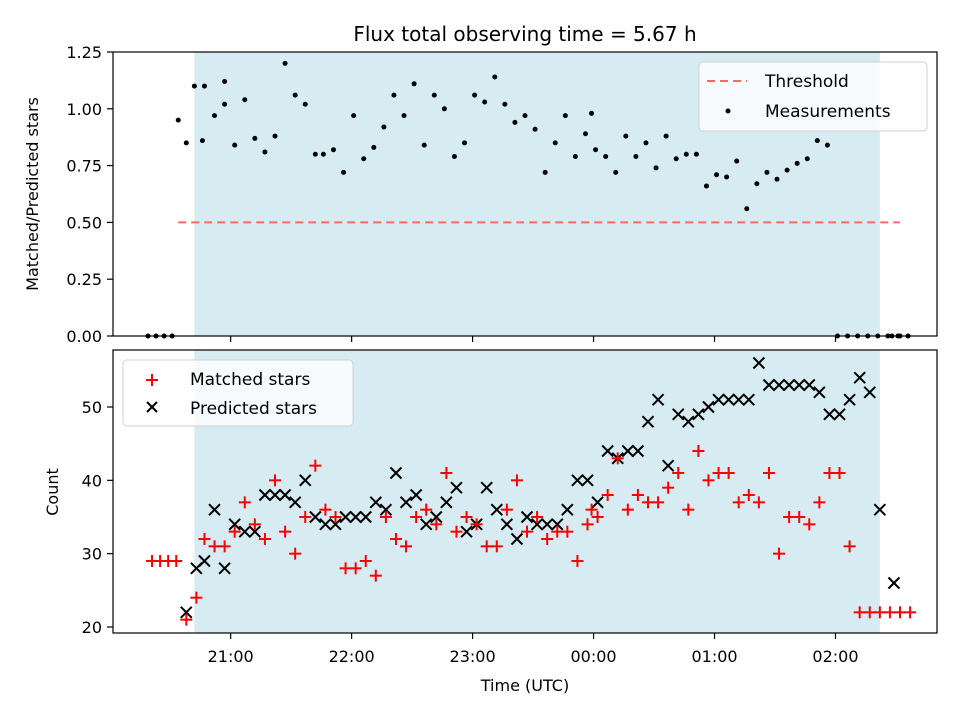 The image size is (960, 720). I want to click on bottom-x-tick-label: 00:00, so click(594, 656).